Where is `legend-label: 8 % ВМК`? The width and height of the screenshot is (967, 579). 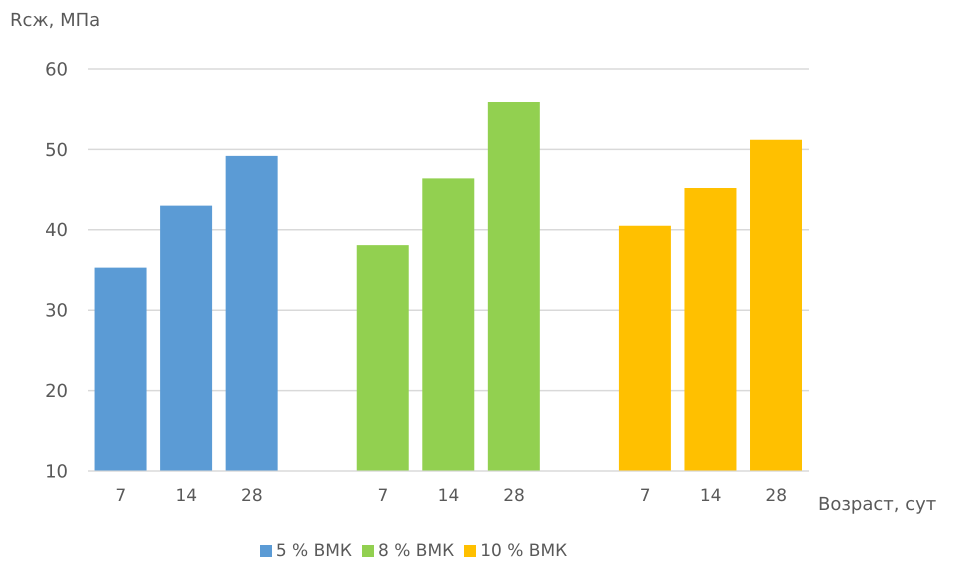 legend-label: 8 % ВМК is located at coordinates (416, 551).